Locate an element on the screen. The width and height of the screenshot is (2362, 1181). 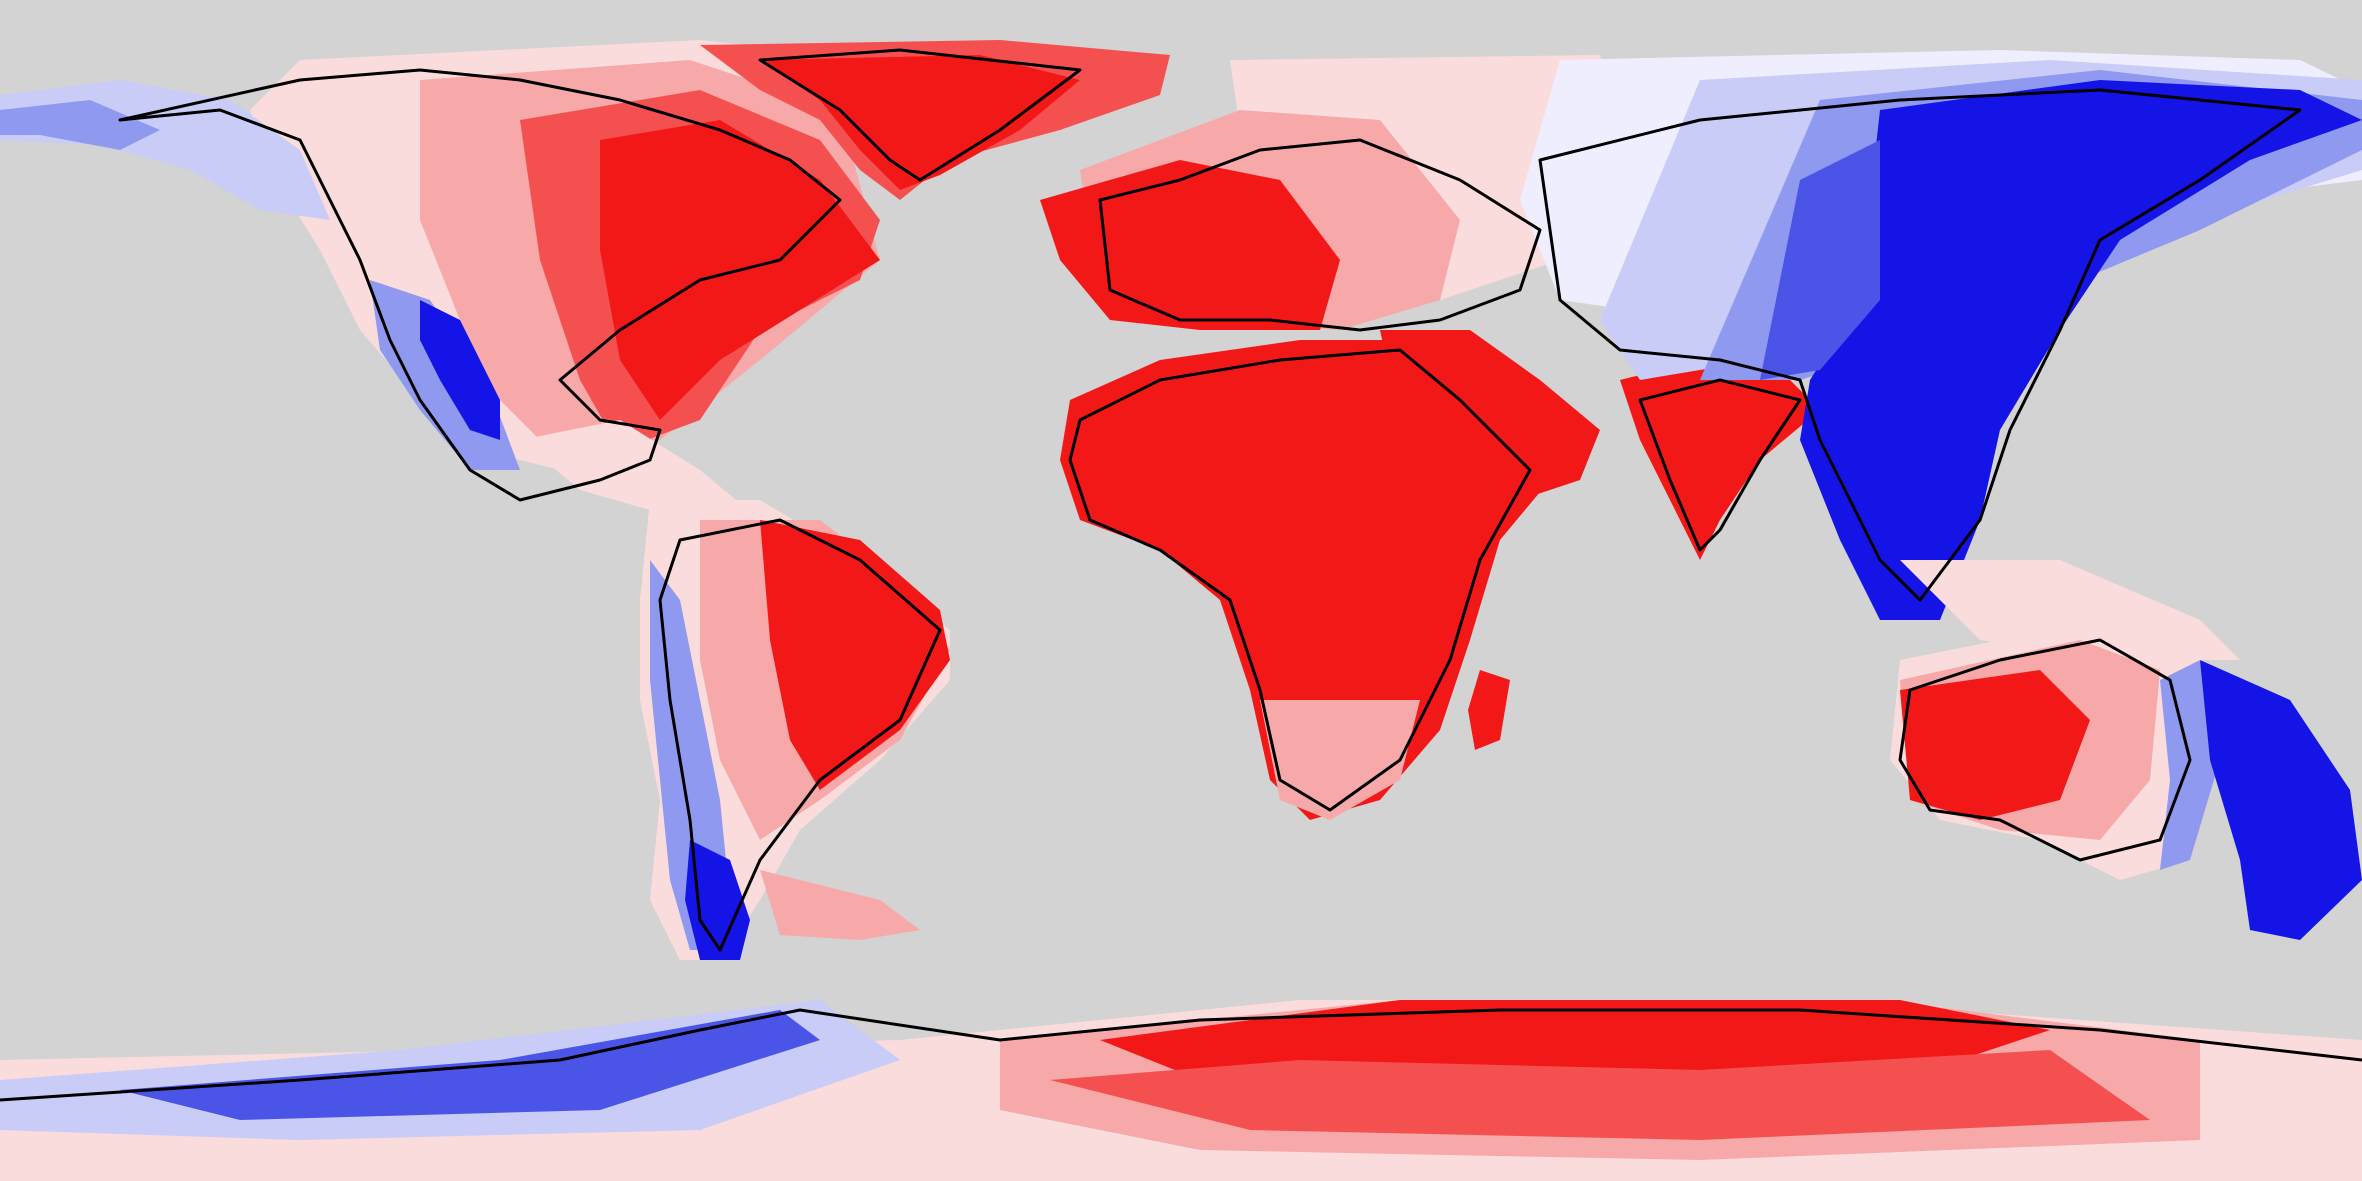
madagascar is located at coordinates (1489, 710).